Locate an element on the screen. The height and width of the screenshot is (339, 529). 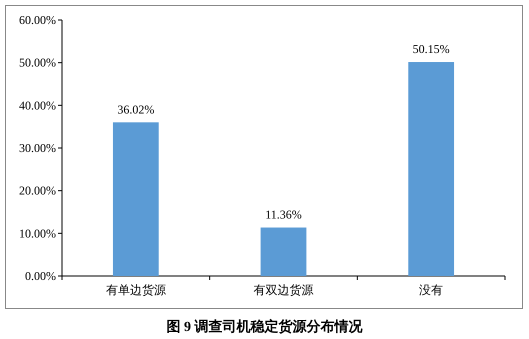
y-tick-label: 40.00% is located at coordinates (37, 105).